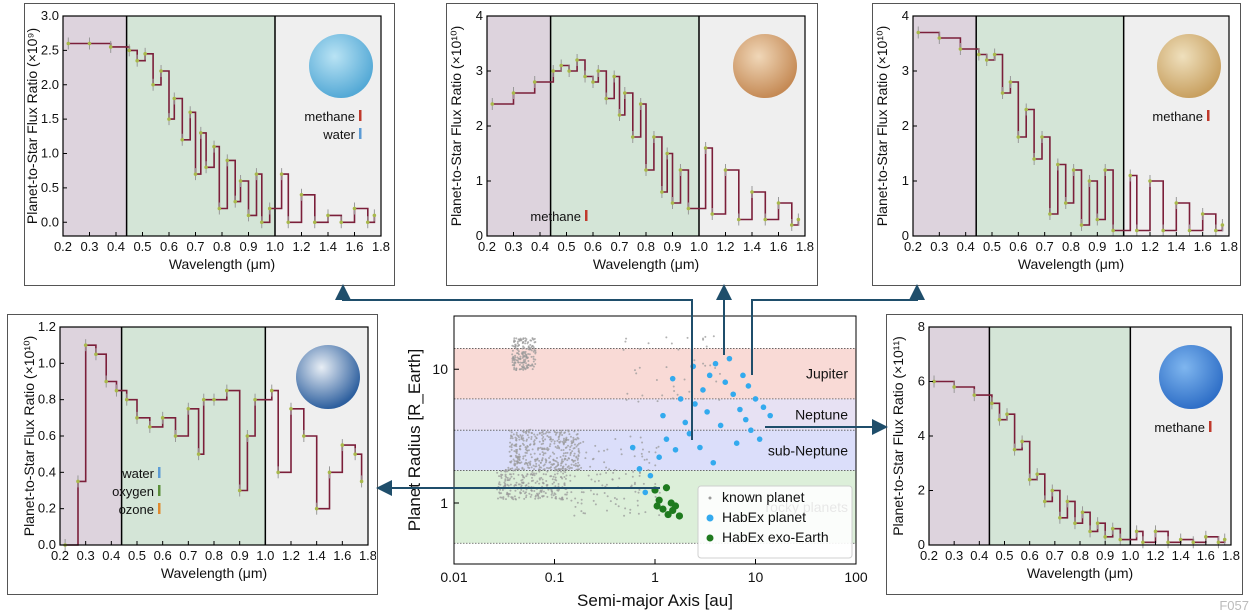 This screenshot has height=615, width=1253. I want to click on y-tick-label: 3, so click(479, 70).